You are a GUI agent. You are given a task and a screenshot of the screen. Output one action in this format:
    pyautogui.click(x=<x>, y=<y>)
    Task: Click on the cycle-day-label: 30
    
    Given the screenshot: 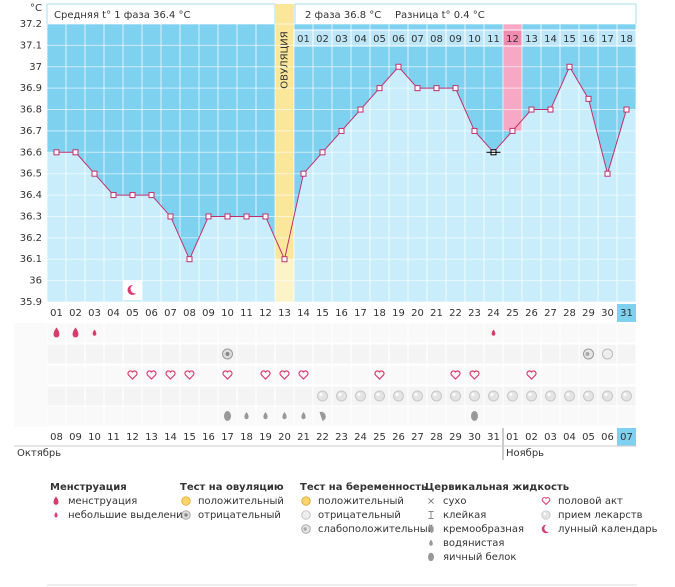 What is the action you would take?
    pyautogui.click(x=607, y=313)
    